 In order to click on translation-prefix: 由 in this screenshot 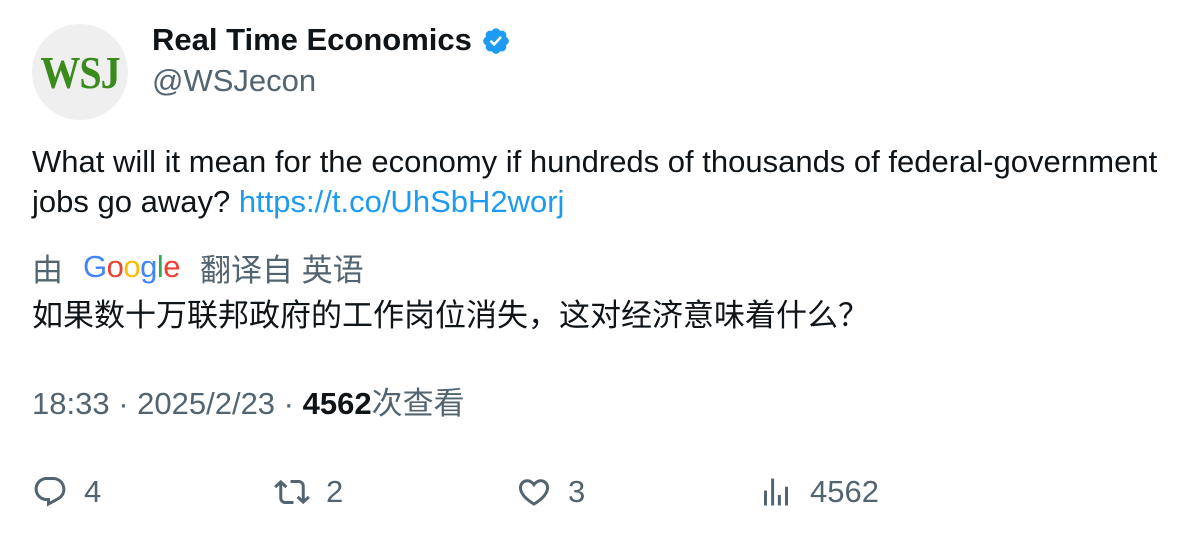, I will do `click(47, 270)`.